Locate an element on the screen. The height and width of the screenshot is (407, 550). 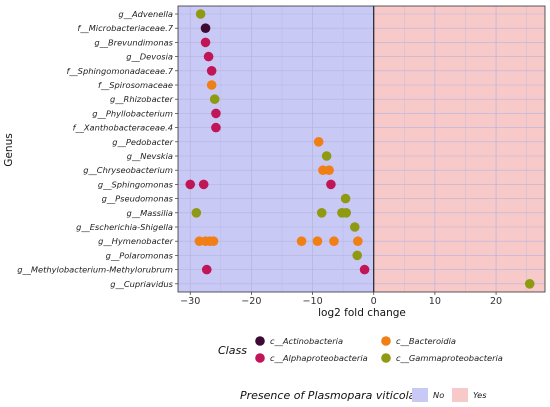
x-tick-label: −10 is located at coordinates (312, 301).